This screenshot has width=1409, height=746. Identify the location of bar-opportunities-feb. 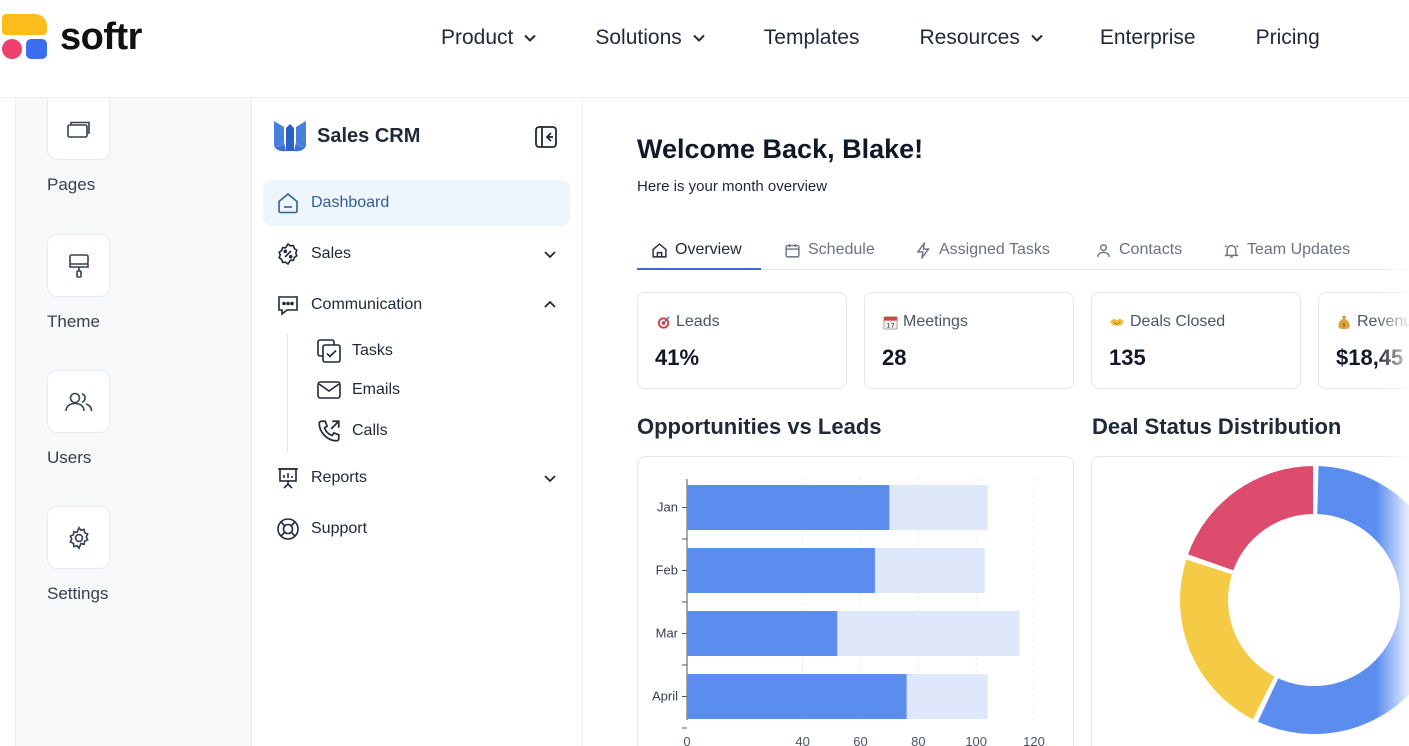
(781, 570).